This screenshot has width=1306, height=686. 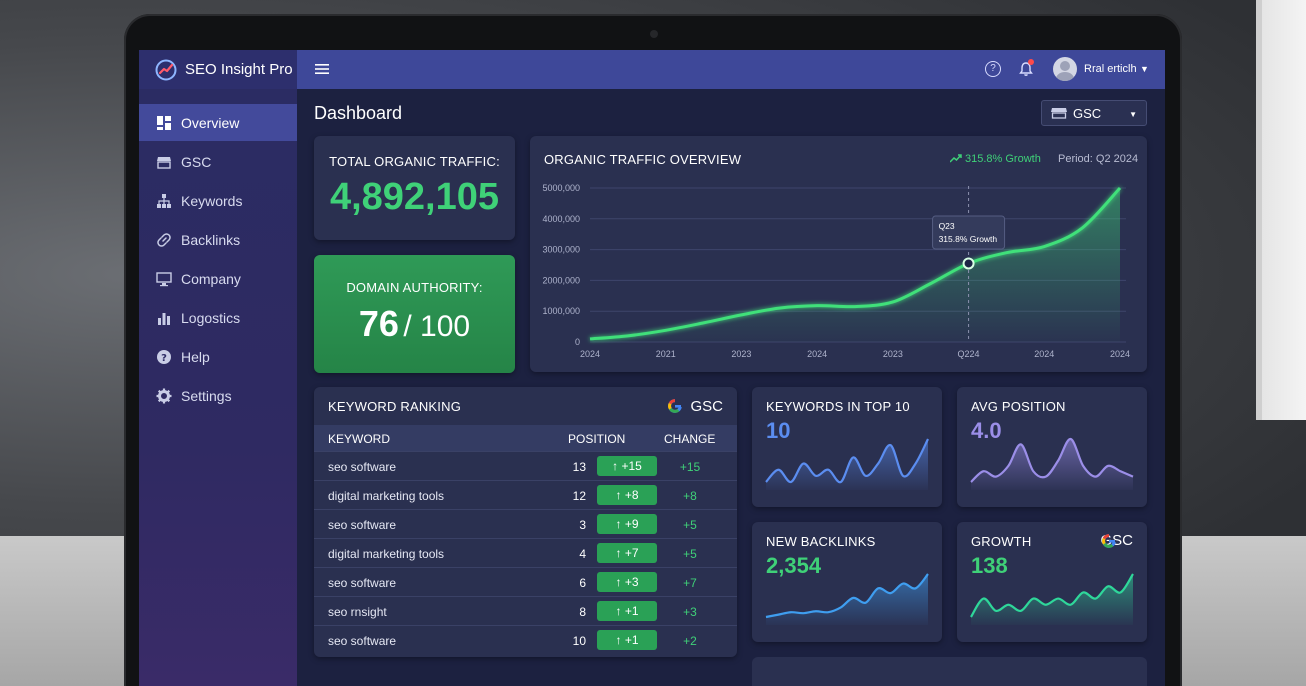 I want to click on sidebar-item-keywords: Keywords, so click(x=218, y=200).